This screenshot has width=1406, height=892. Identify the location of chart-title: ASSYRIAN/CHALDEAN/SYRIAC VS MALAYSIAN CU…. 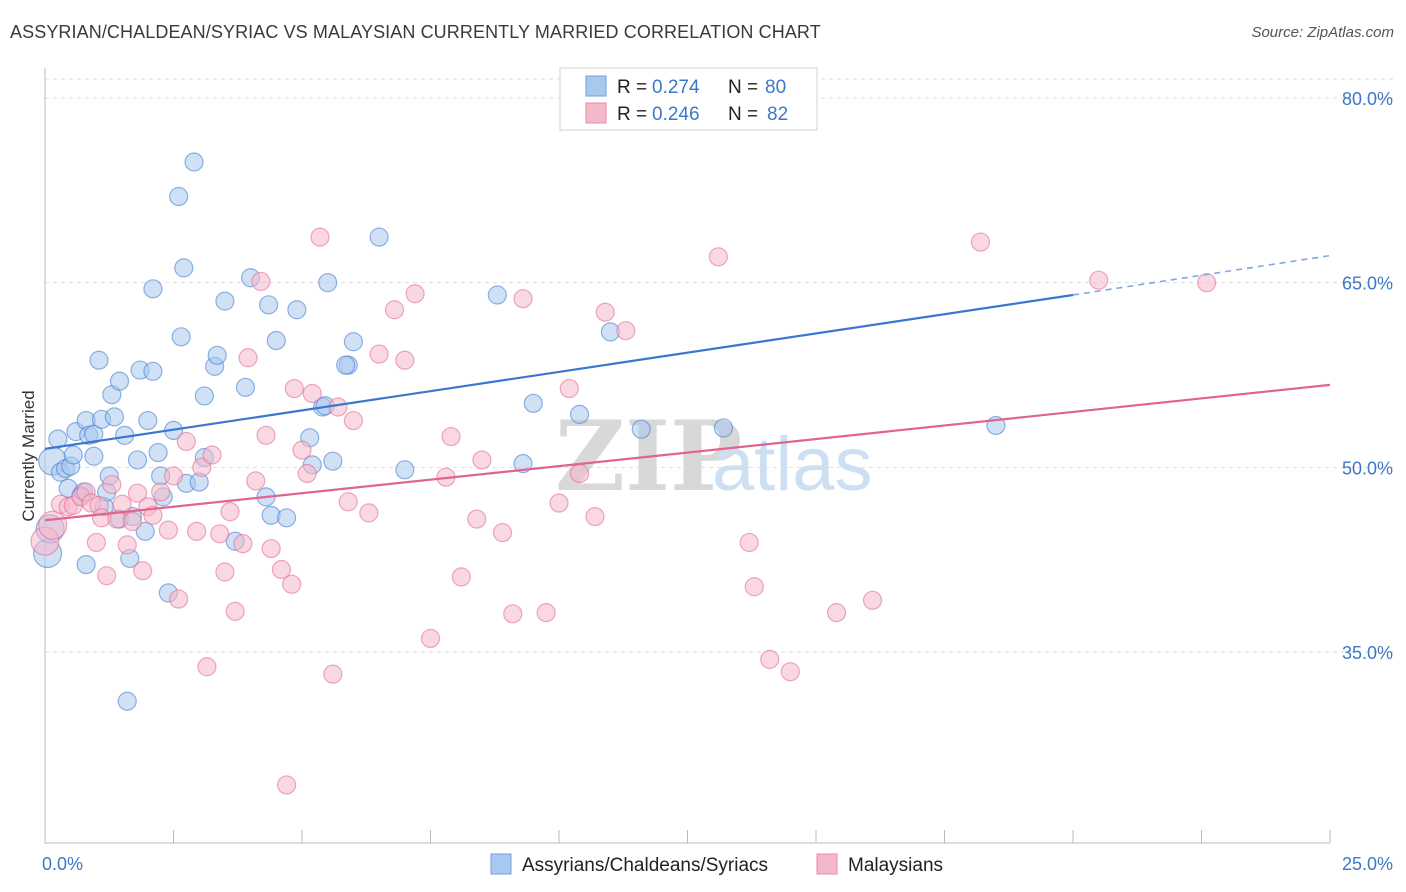
(415, 32).